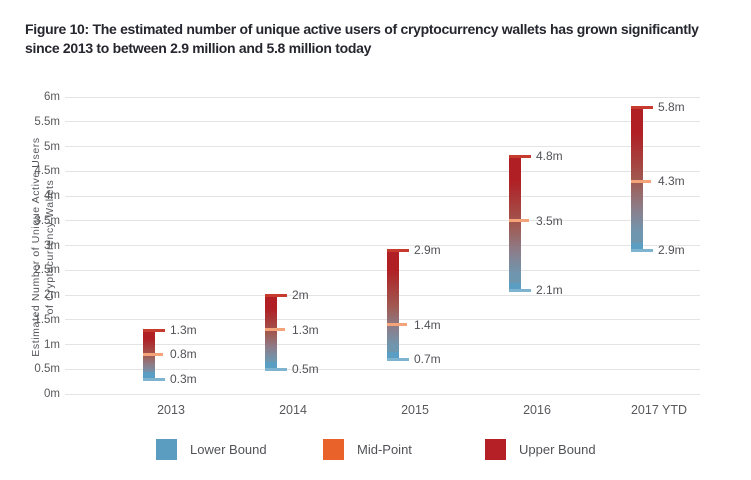 The height and width of the screenshot is (480, 751). What do you see at coordinates (427, 324) in the screenshot?
I see `mid-point-value-label: 1.4m` at bounding box center [427, 324].